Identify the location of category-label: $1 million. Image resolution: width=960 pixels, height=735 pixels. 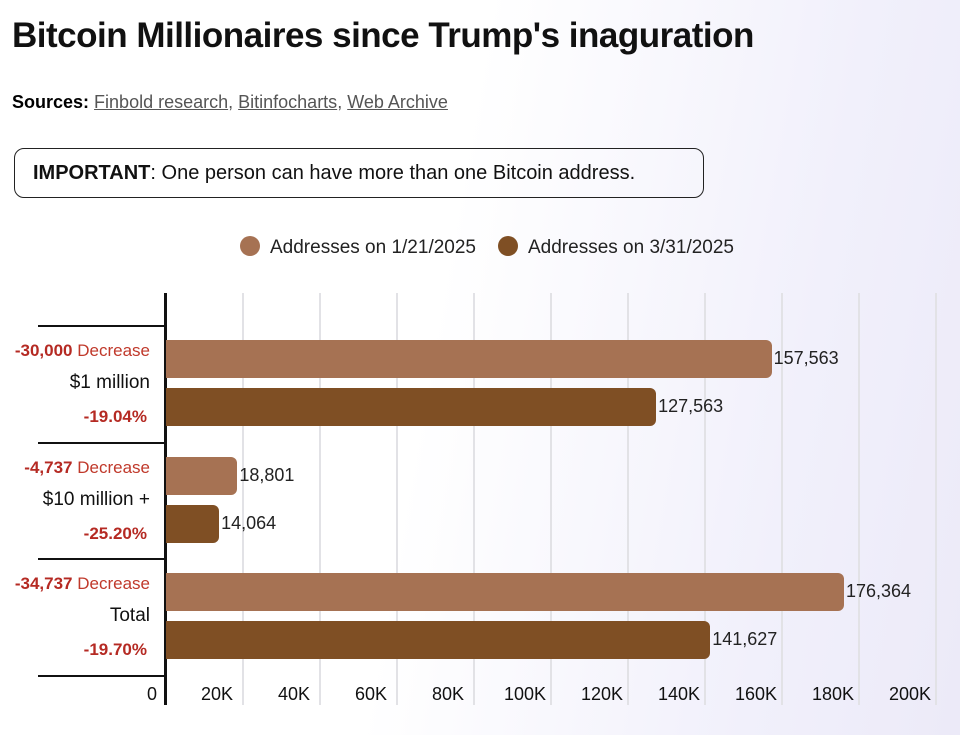
(109, 382).